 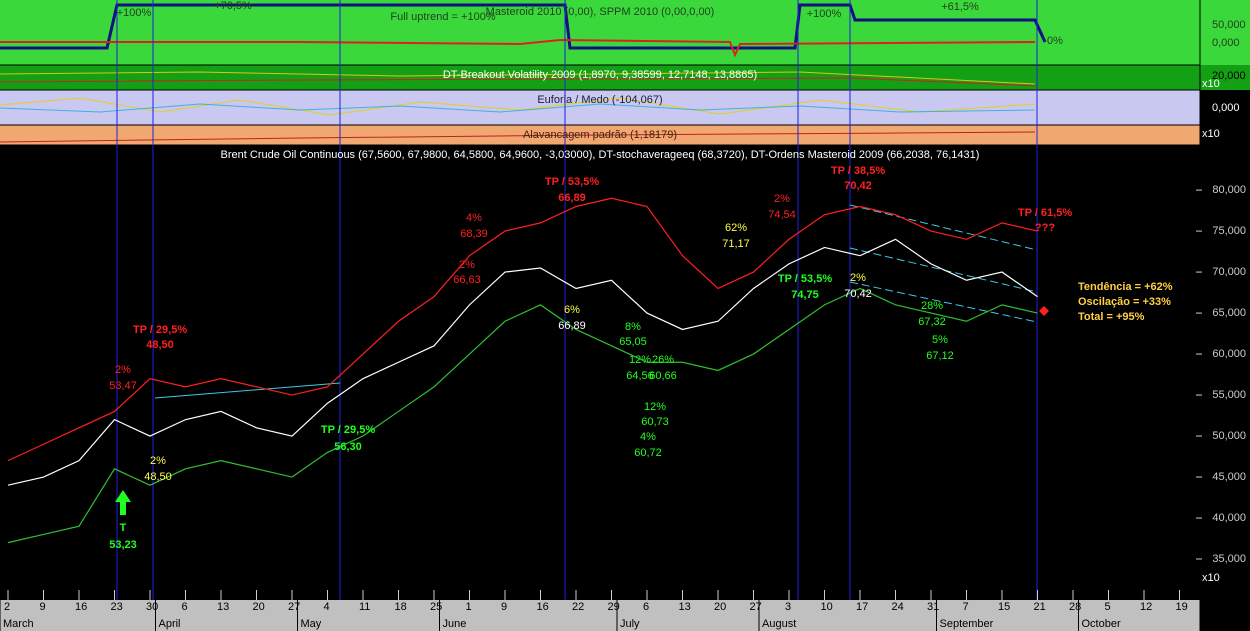 What do you see at coordinates (1229, 25) in the screenshot?
I see `panel-axis-label: 50,000` at bounding box center [1229, 25].